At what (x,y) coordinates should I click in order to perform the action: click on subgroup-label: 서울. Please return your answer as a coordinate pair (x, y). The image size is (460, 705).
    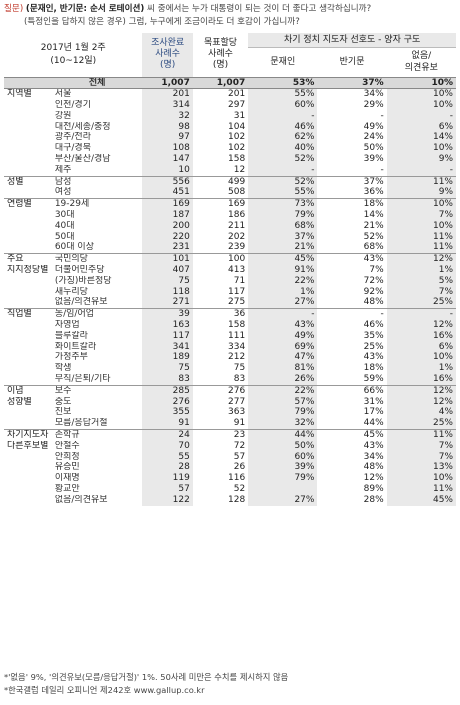
    Looking at the image, I should click on (97, 94).